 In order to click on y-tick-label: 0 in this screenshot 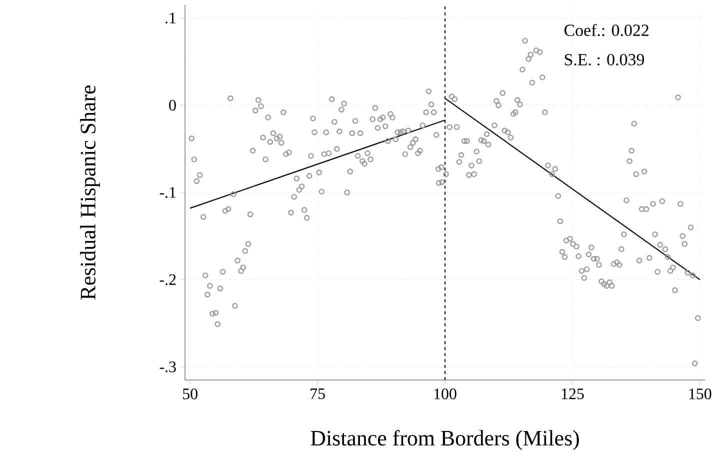, I will do `click(172, 105)`.